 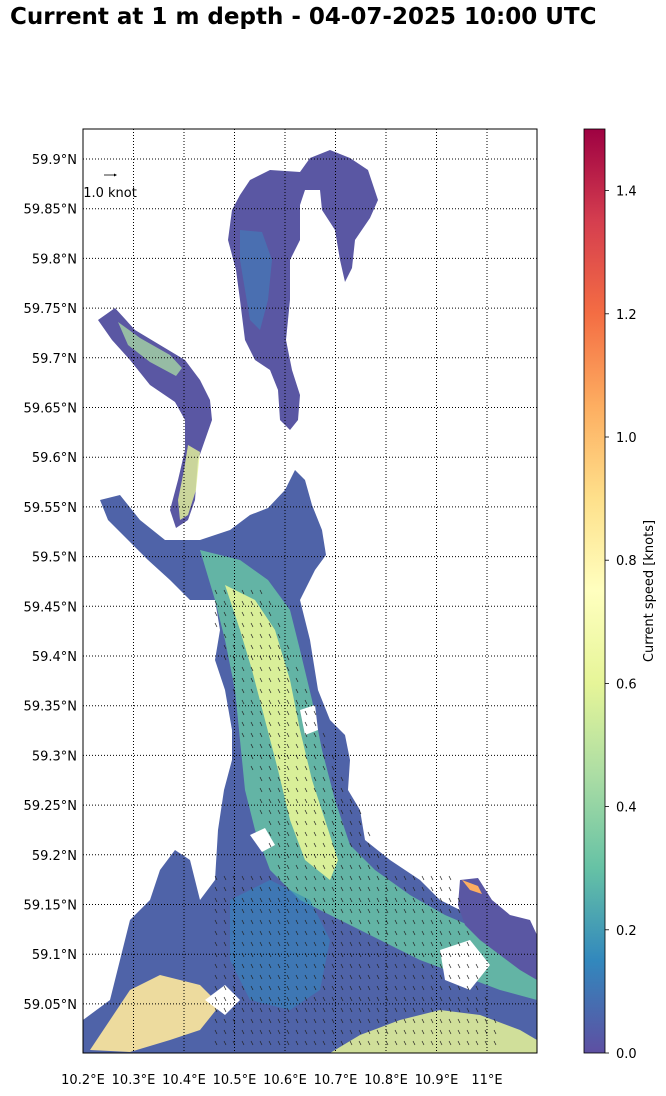 I want to click on reference-arrow-label: 1.0 knot, so click(x=110, y=193).